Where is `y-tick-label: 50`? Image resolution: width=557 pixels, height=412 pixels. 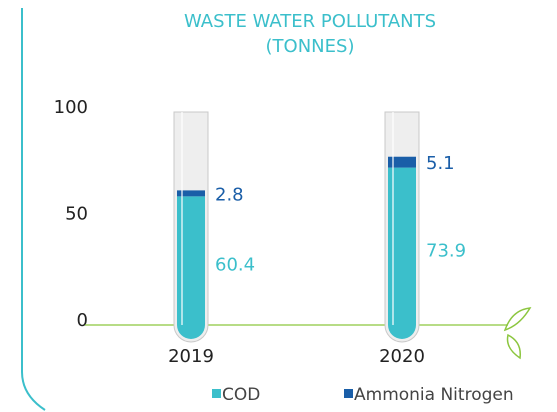 y-tick-label: 50 is located at coordinates (76, 214).